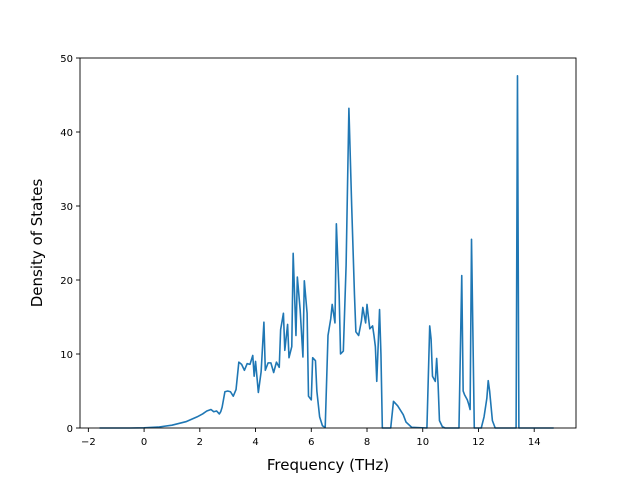 The image size is (640, 480). I want to click on x-tick-label: 4, so click(255, 442).